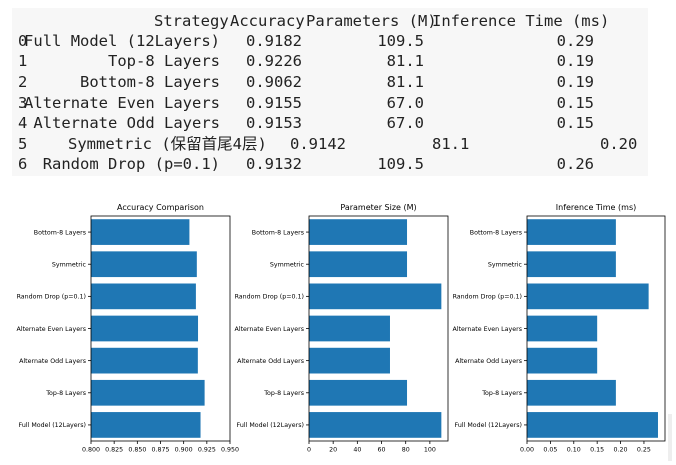 This screenshot has width=676, height=465. What do you see at coordinates (575, 41) in the screenshot?
I see `row-inference-time: 0.29` at bounding box center [575, 41].